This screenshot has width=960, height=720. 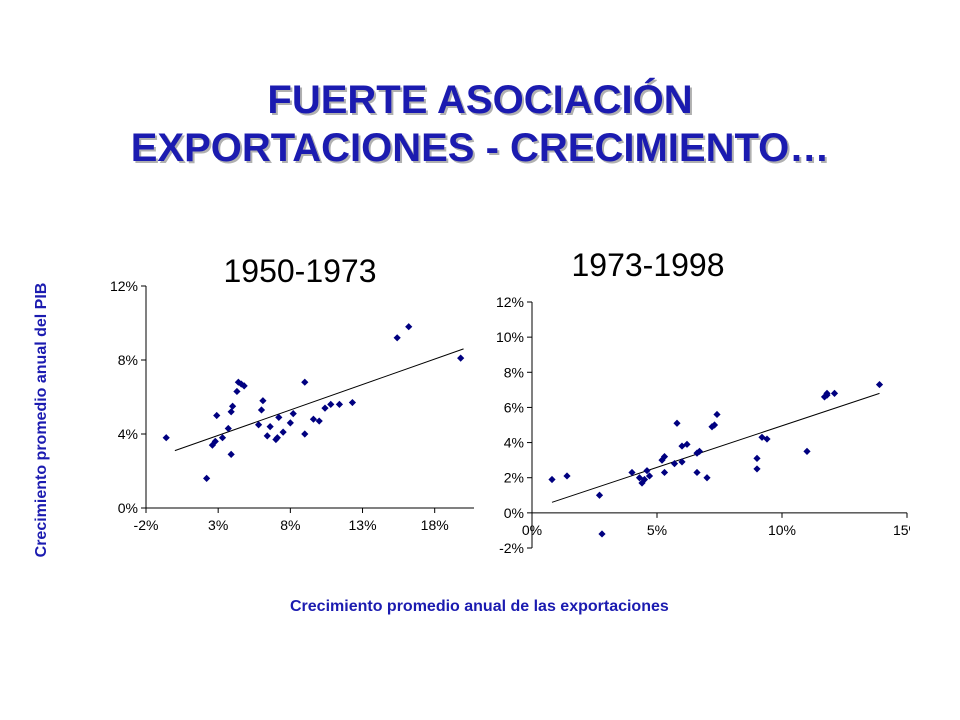 I want to click on x-tick-label: 0%, so click(x=532, y=530).